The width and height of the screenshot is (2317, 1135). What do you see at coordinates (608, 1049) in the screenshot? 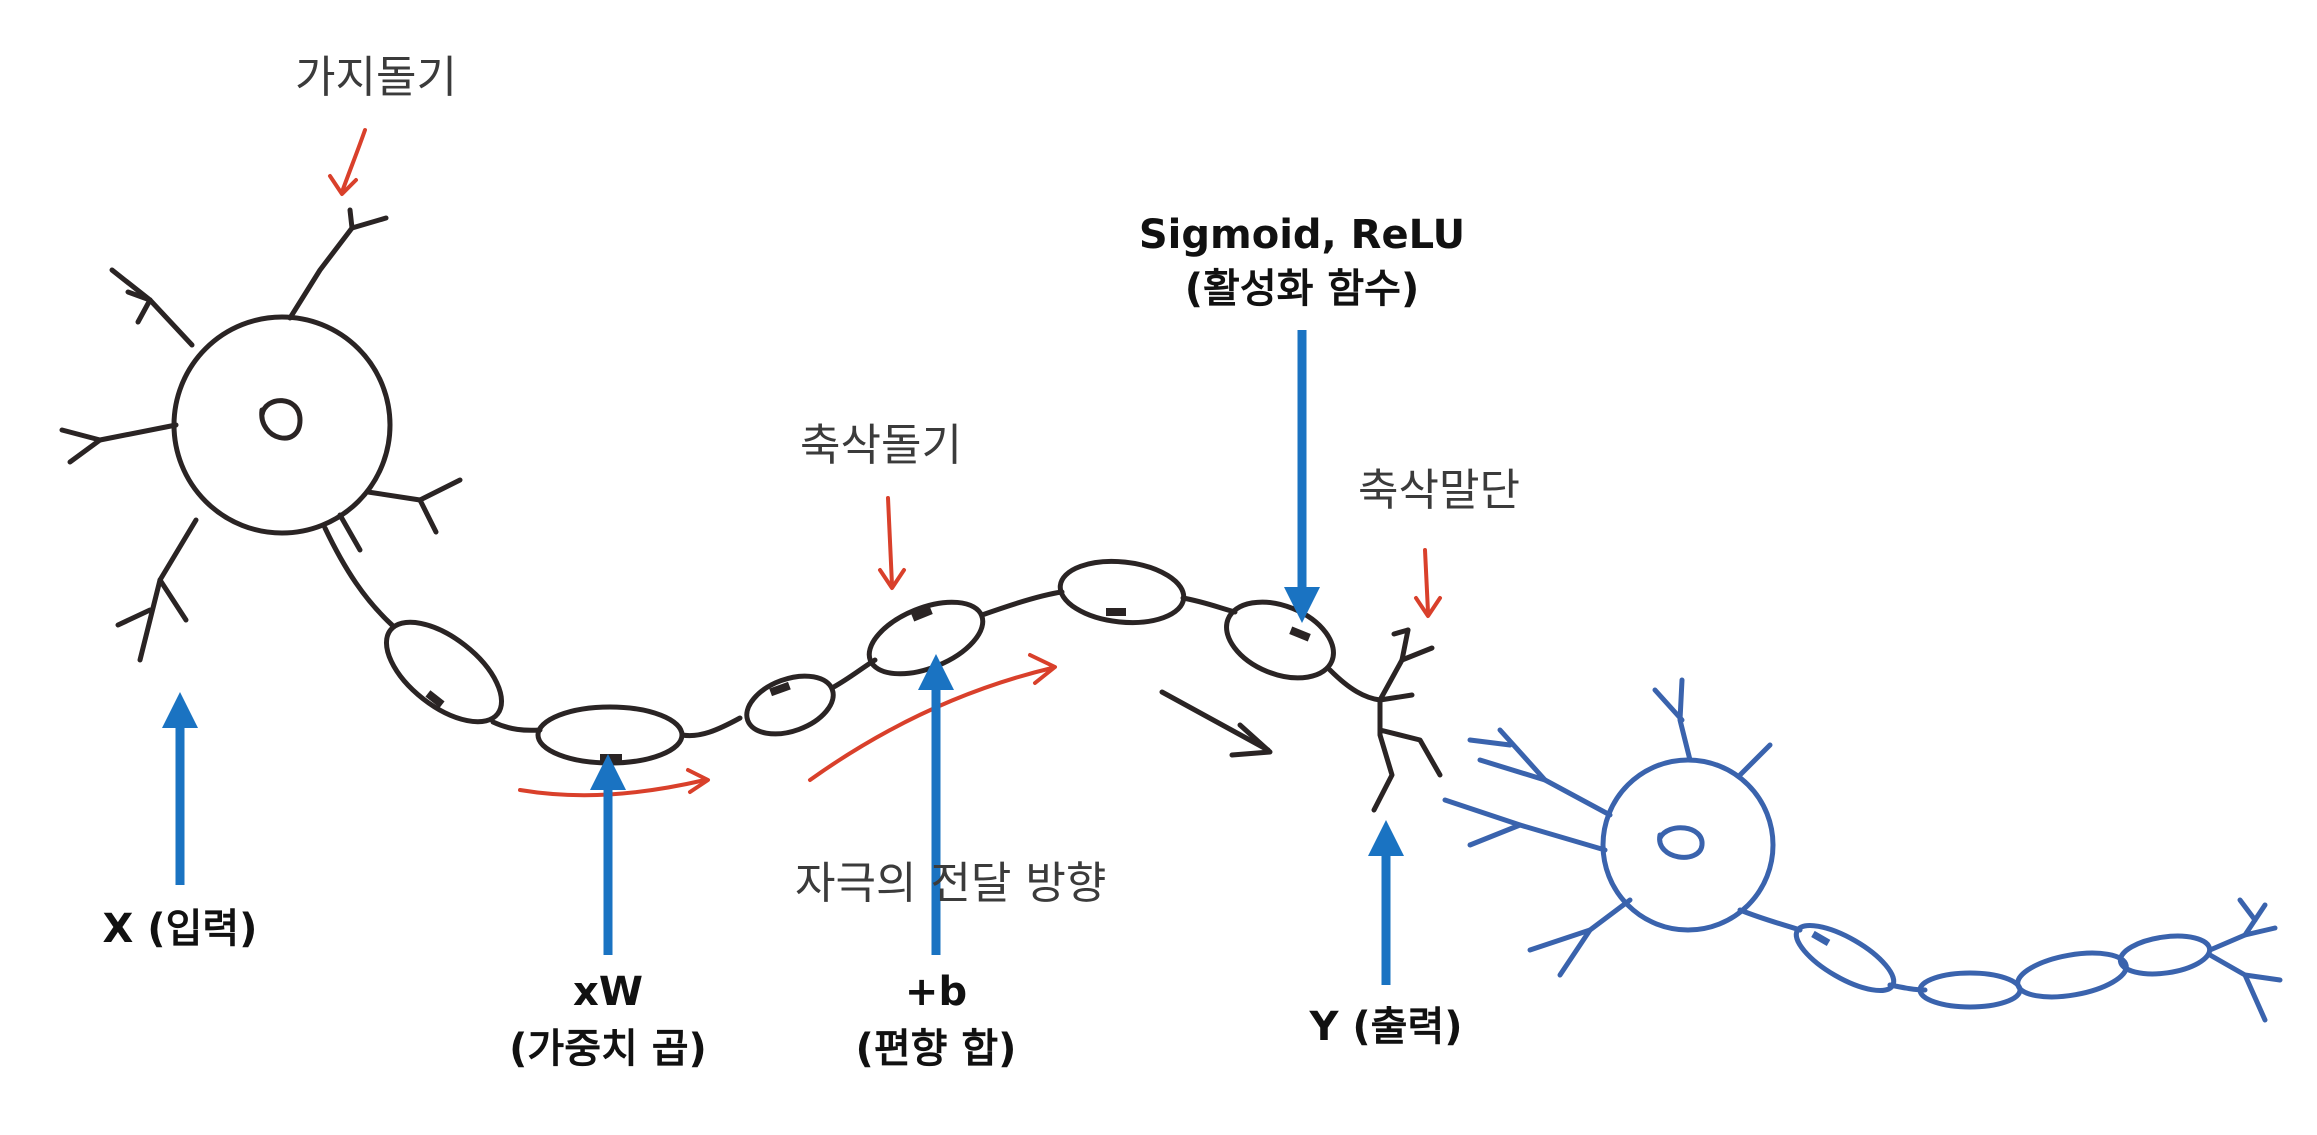
I see `weight-annotation-line2: (가중치 곱)` at bounding box center [608, 1049].